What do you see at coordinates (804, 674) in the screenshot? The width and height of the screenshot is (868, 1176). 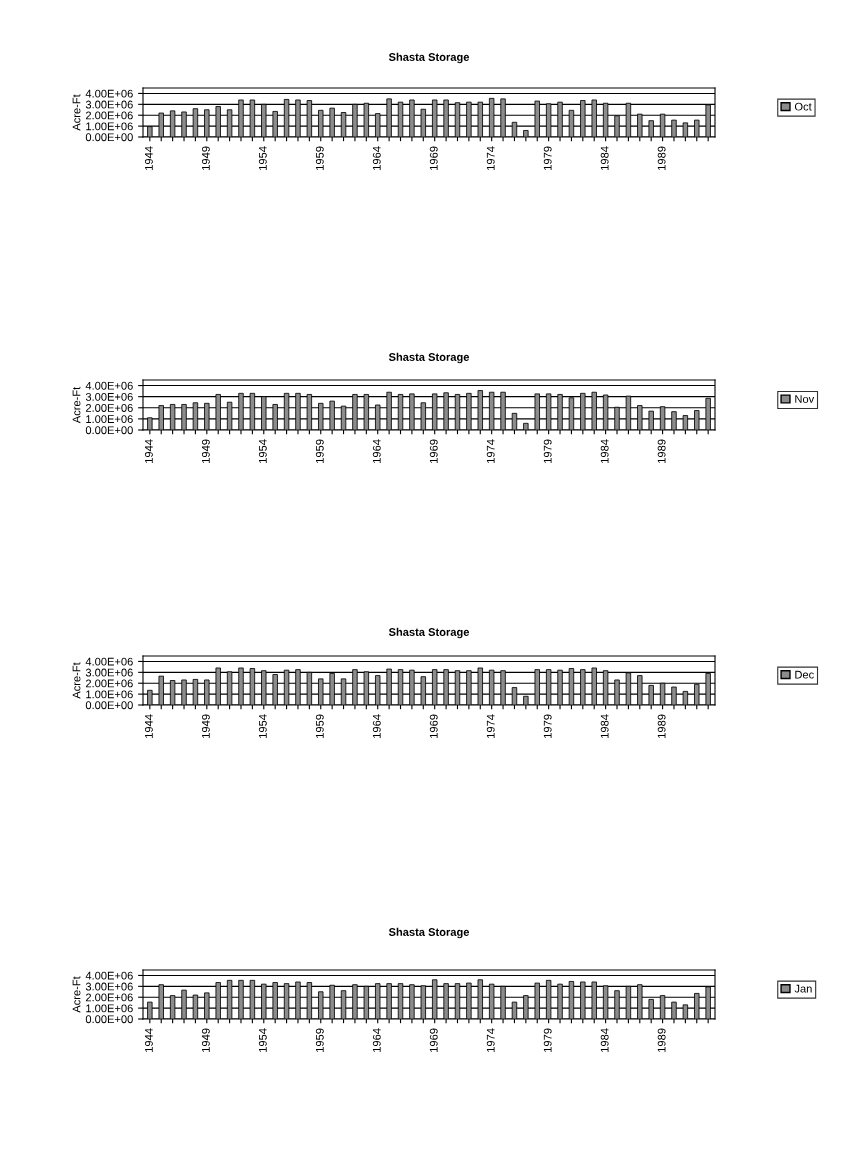 I see `legend-label: Dec` at bounding box center [804, 674].